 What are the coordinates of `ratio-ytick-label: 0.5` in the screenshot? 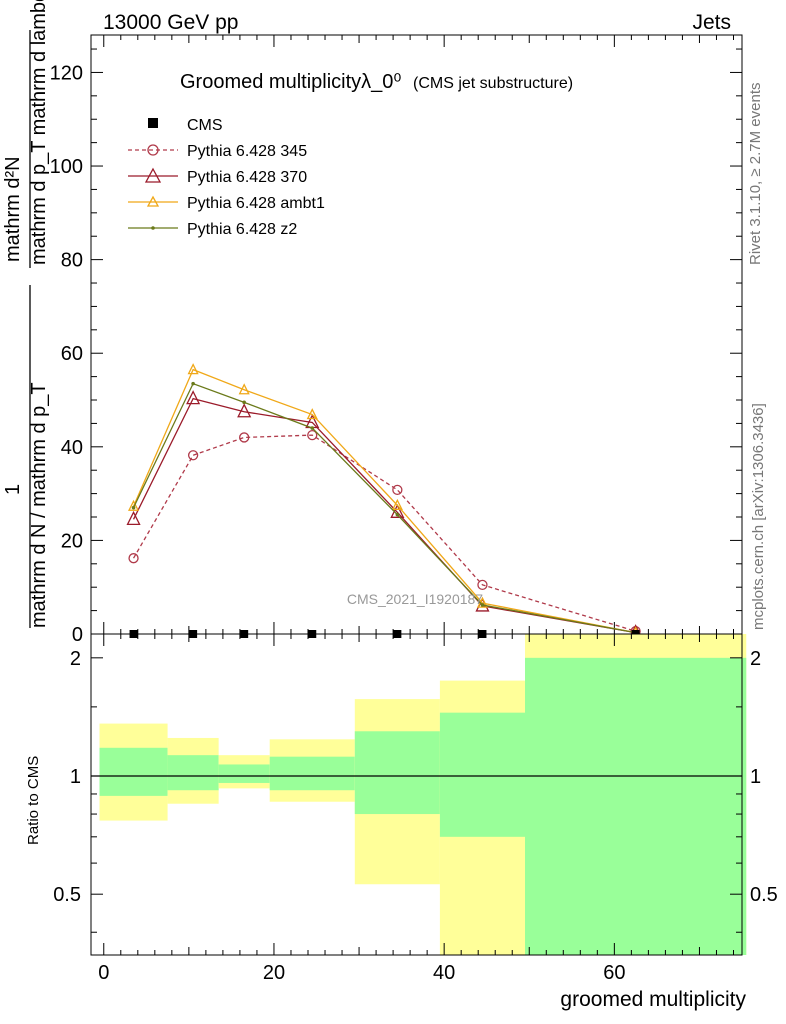 It's located at (67, 895).